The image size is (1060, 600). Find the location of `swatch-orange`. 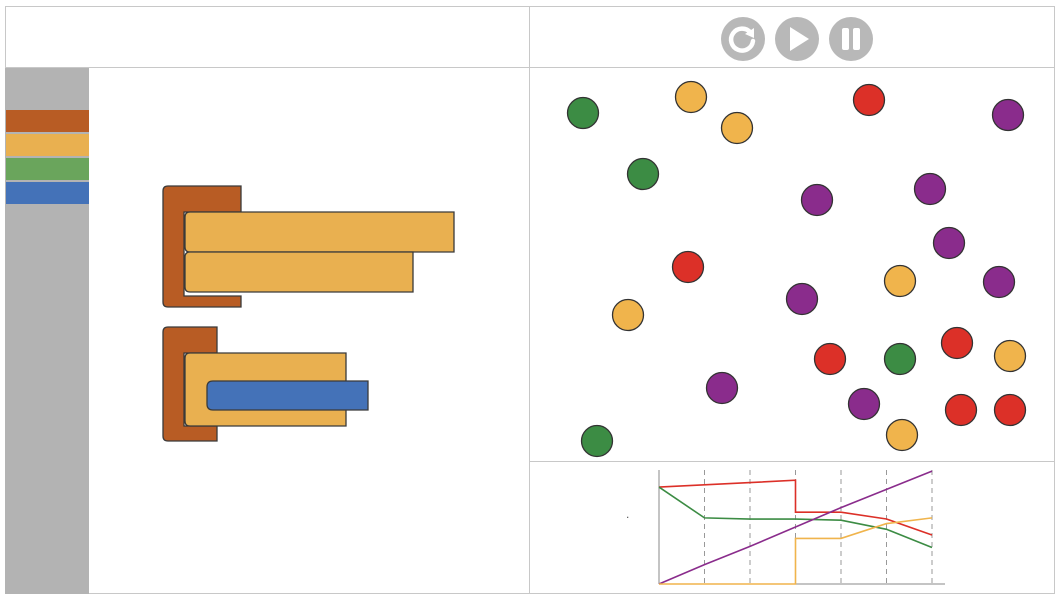

swatch-orange is located at coordinates (47, 145).